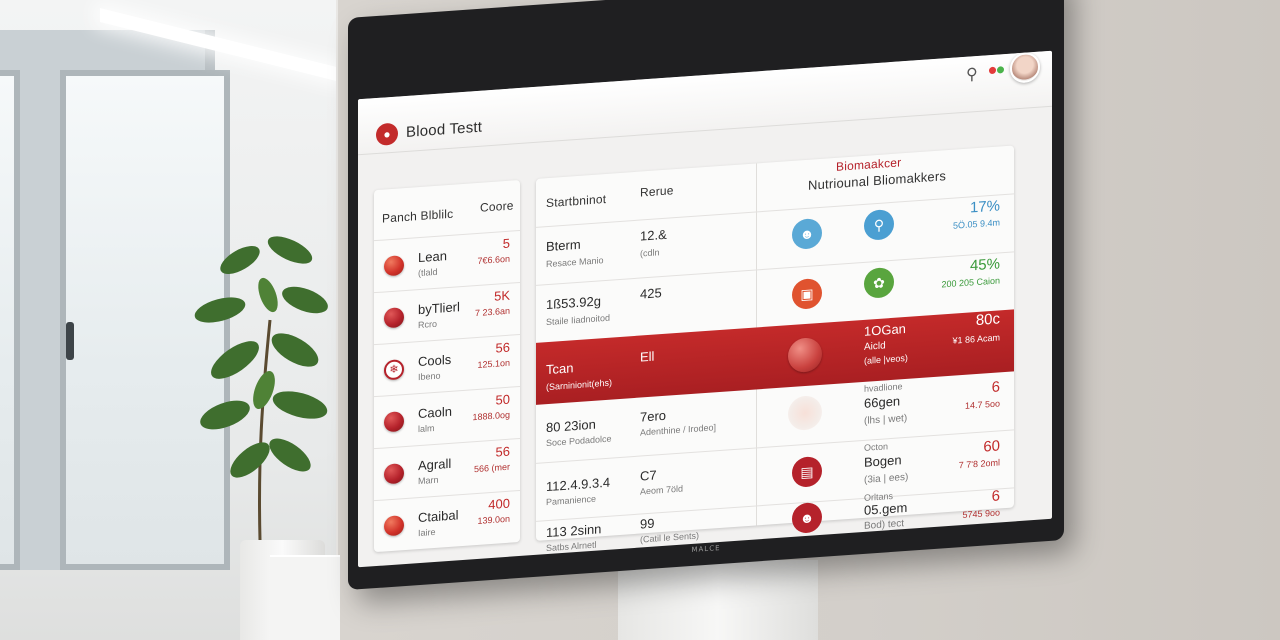 The image size is (1280, 640). What do you see at coordinates (647, 356) in the screenshot?
I see `row-range: Ell` at bounding box center [647, 356].